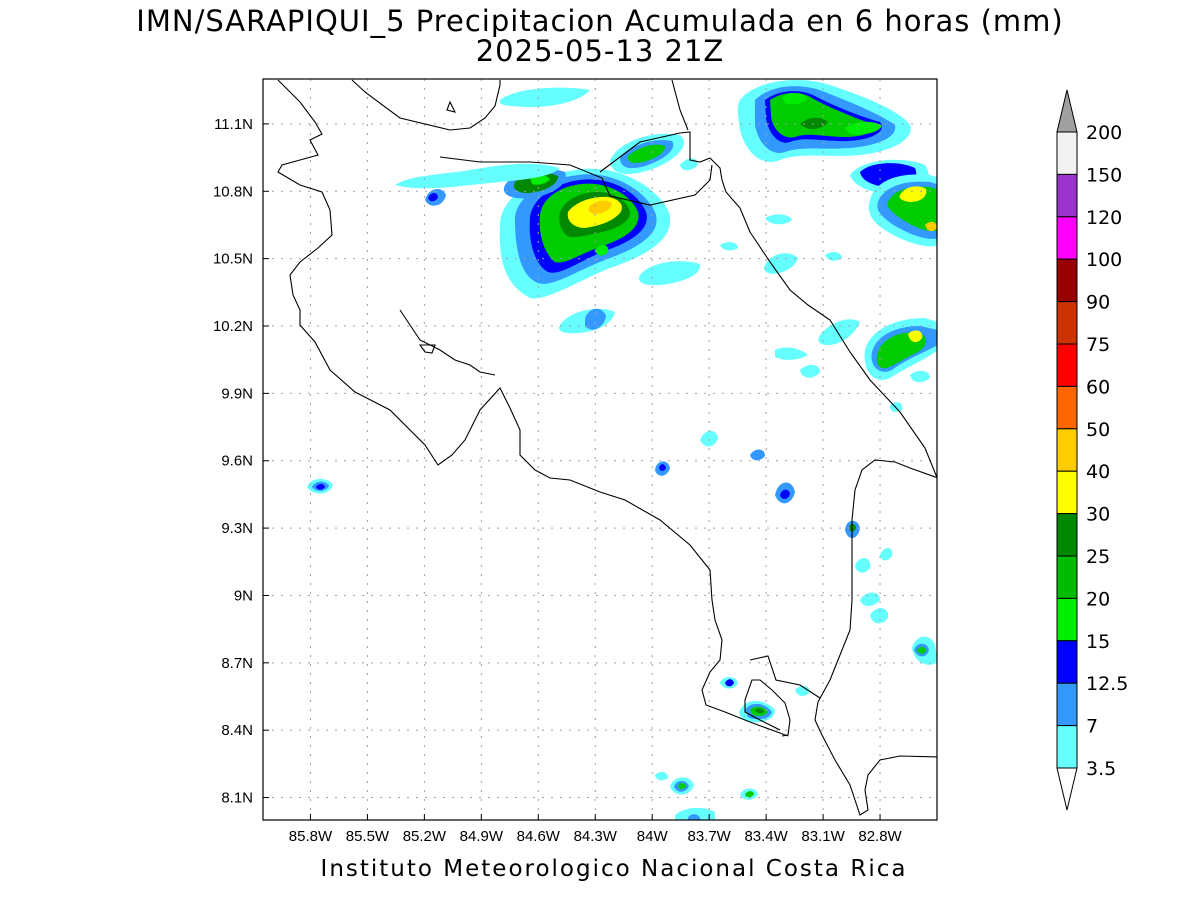 The height and width of the screenshot is (900, 1200). I want to click on lat-tick-label: 11.1N, so click(233, 124).